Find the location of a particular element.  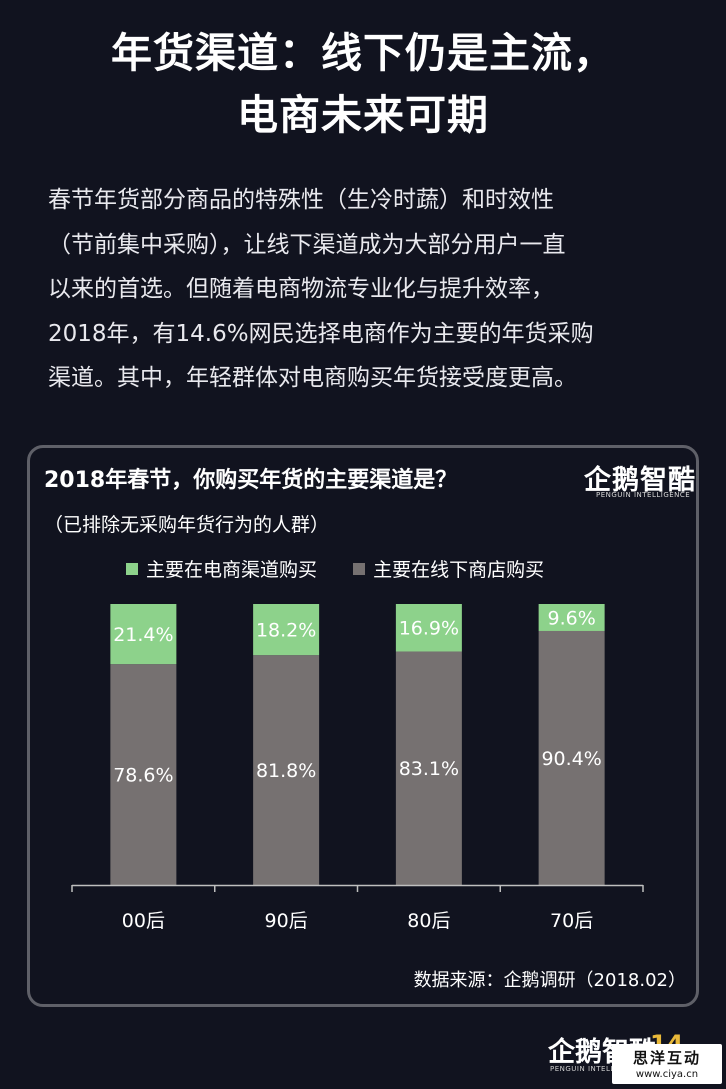

brand-logo-subtext: PENGUIN INTELLIGENCE is located at coordinates (643, 495).